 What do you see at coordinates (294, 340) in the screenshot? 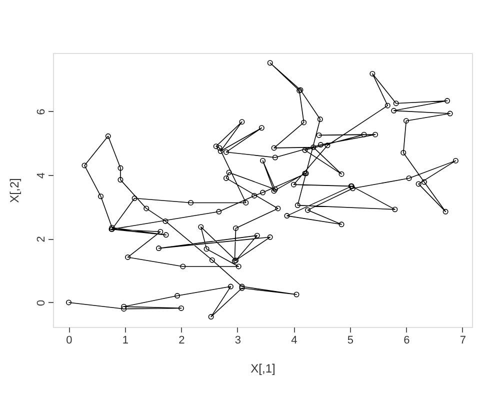
I see `x-tick-label: 4` at bounding box center [294, 340].